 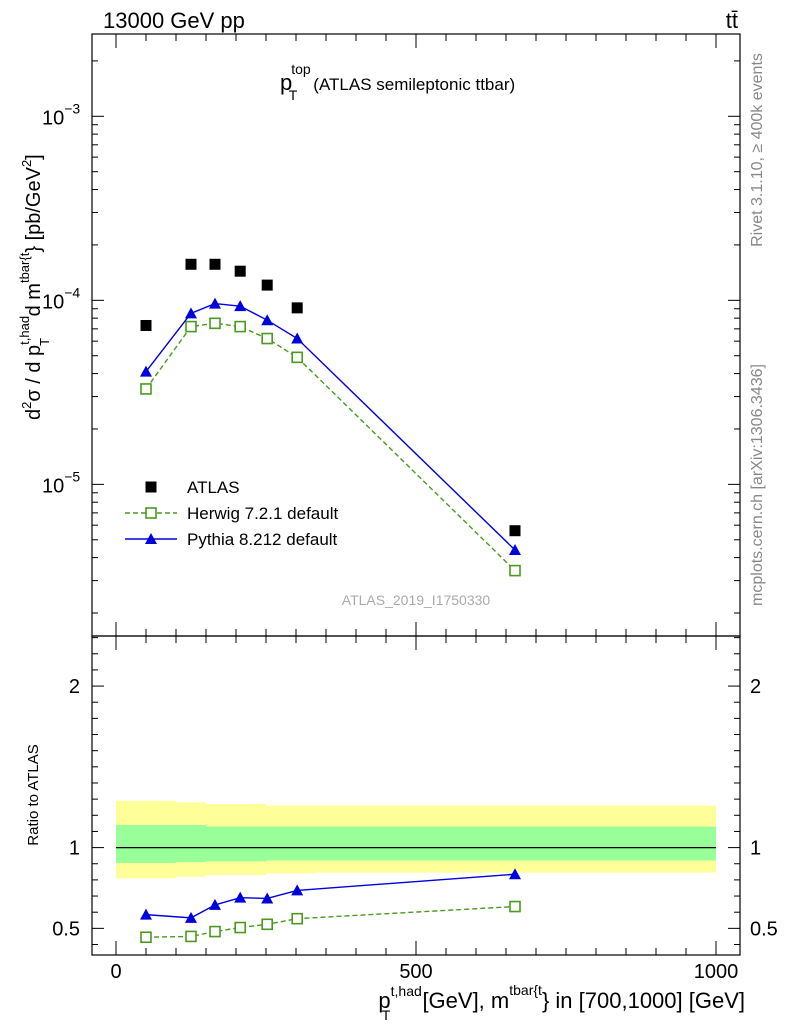 What do you see at coordinates (716, 972) in the screenshot?
I see `x-tick-label: 1000` at bounding box center [716, 972].